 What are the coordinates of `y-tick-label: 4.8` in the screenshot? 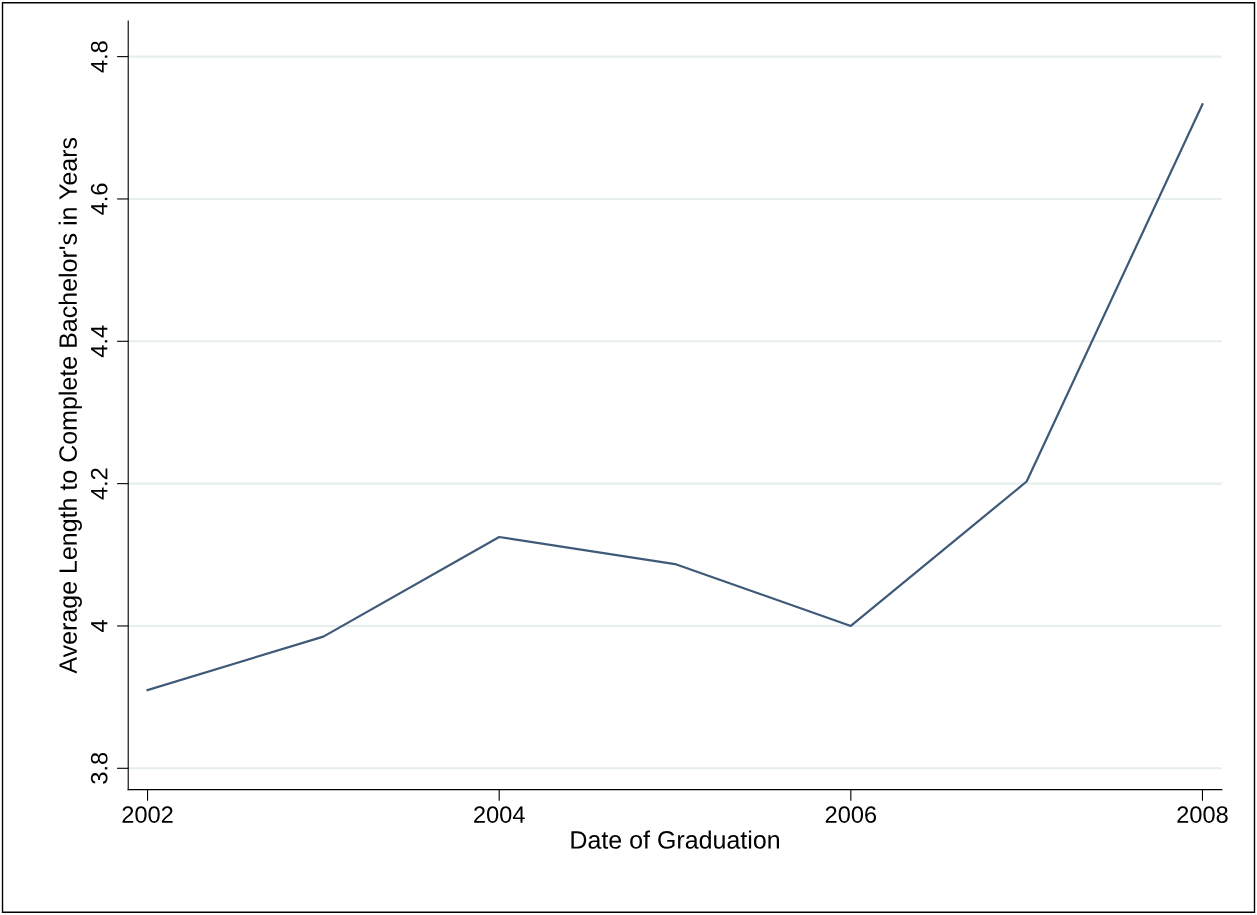 It's located at (99, 57).